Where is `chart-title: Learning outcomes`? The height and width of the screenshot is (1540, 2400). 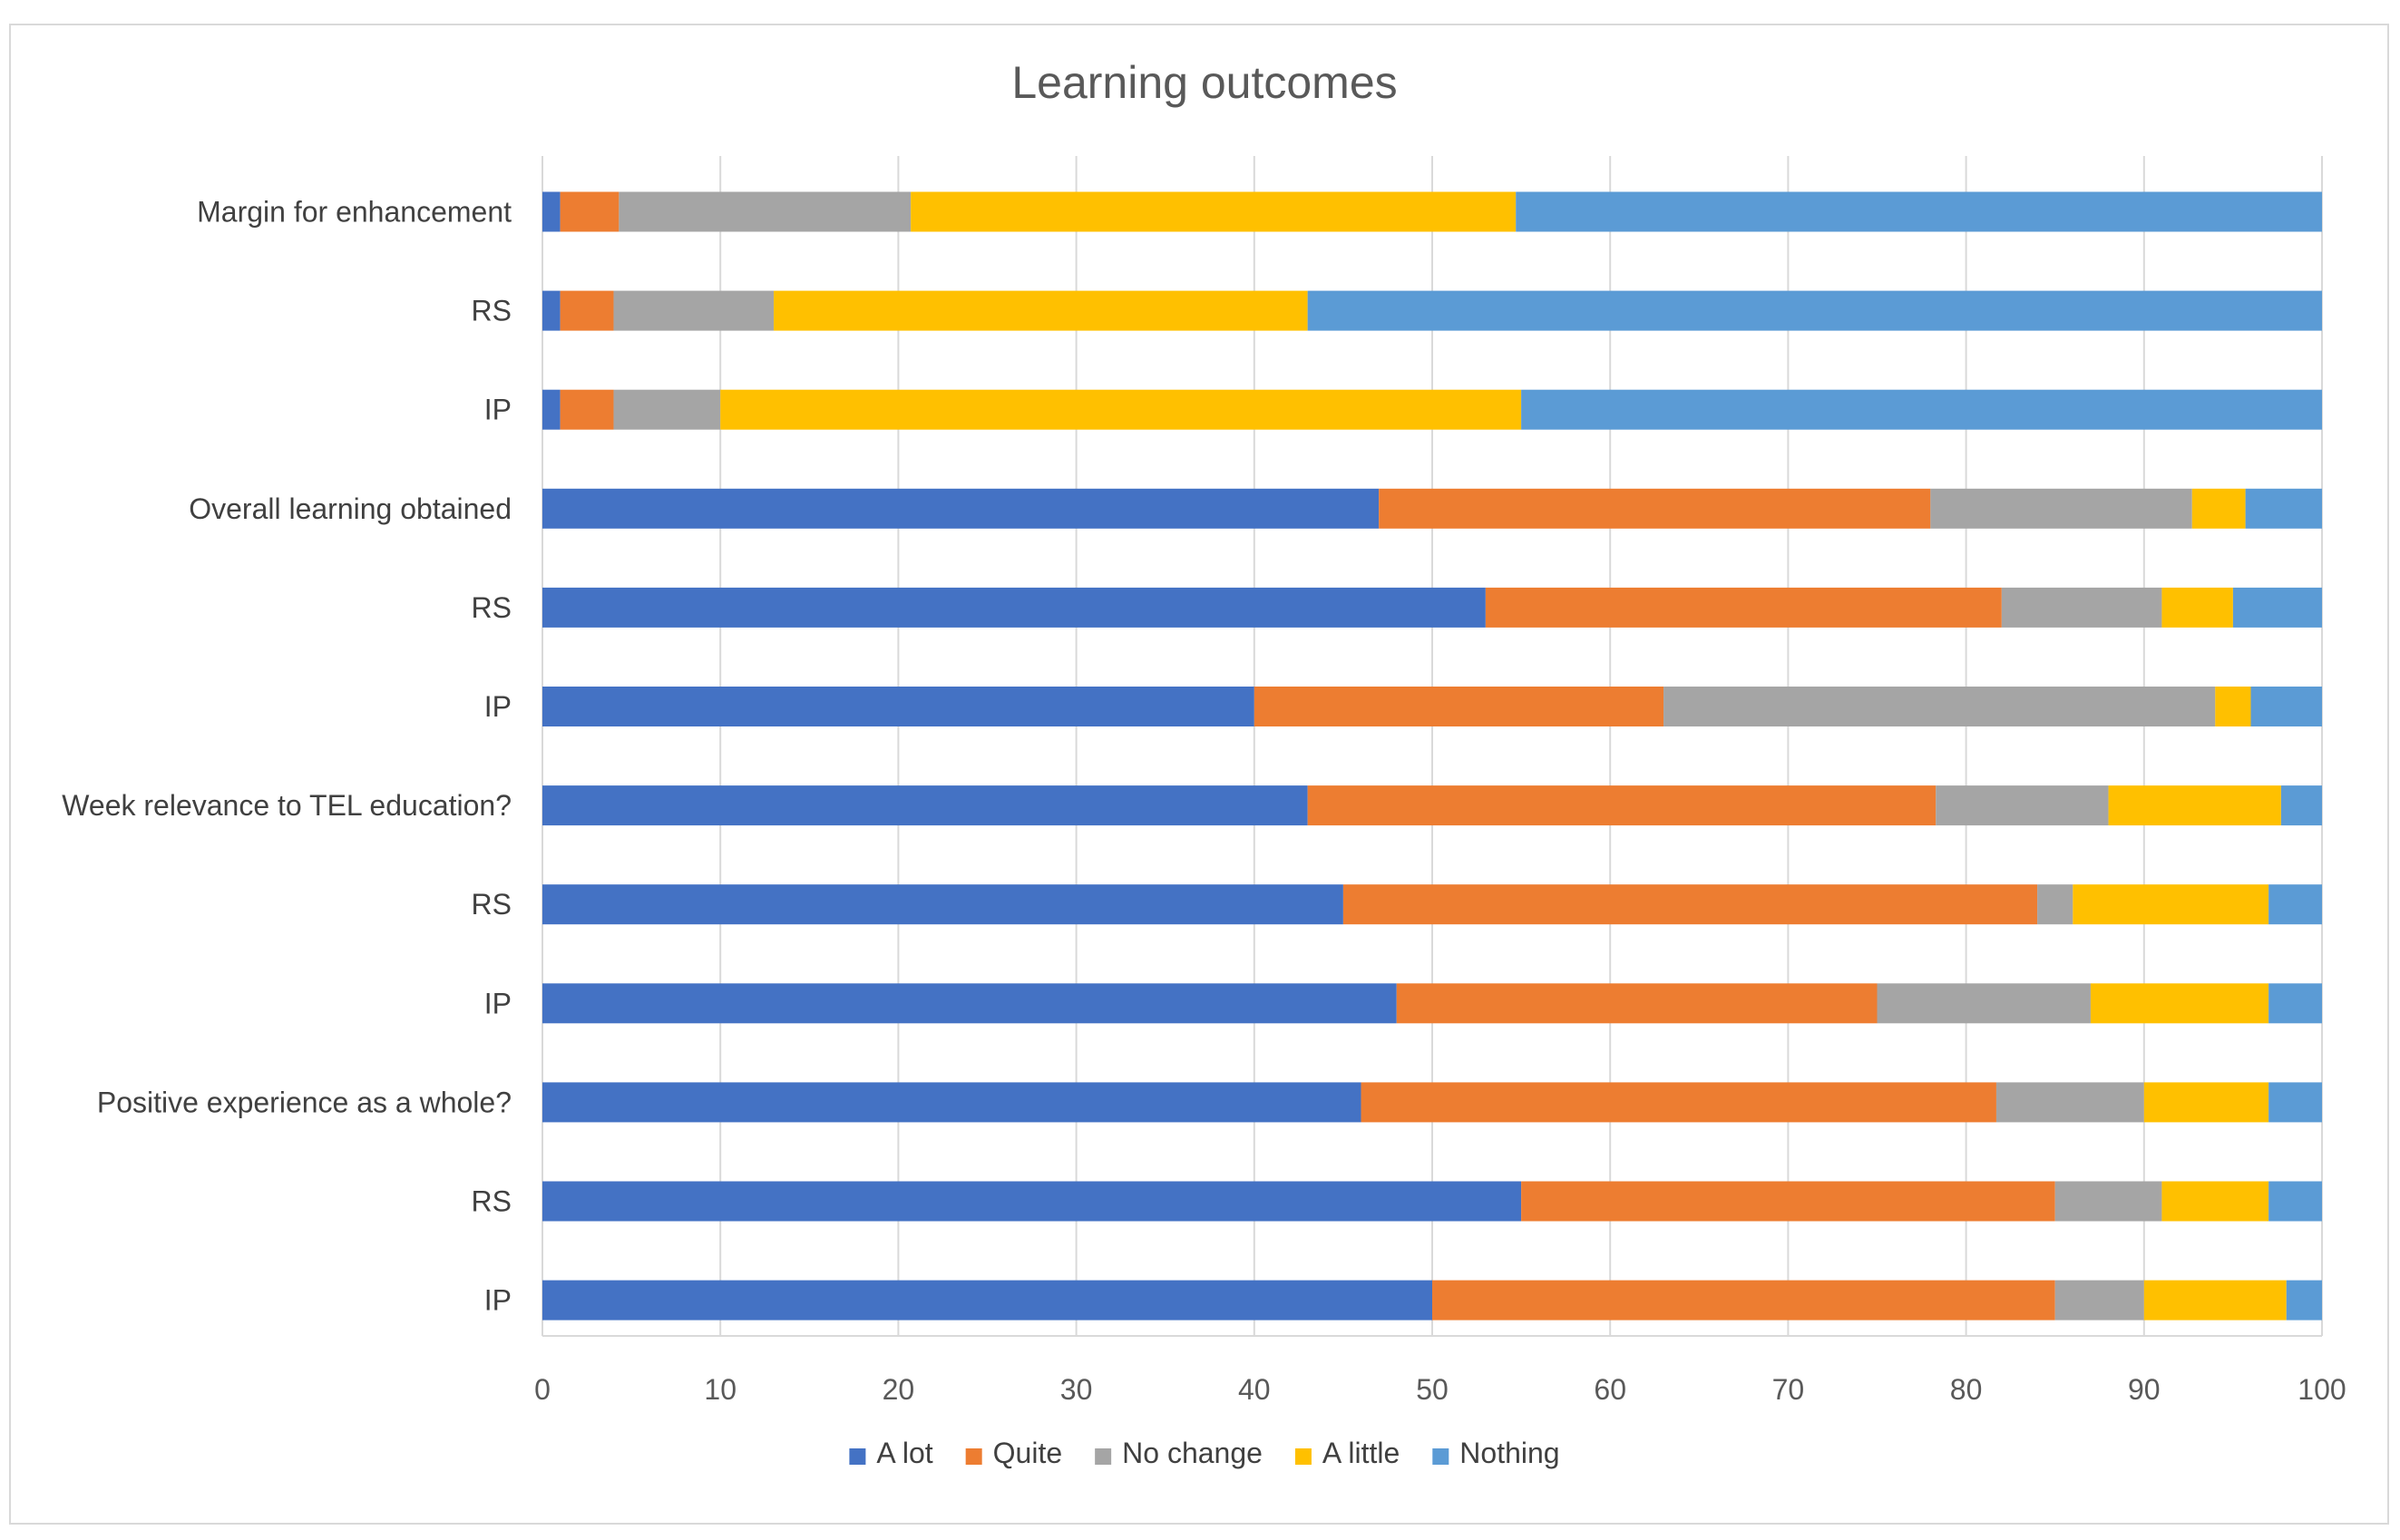
chart-title: Learning outcomes is located at coordinates (1204, 82).